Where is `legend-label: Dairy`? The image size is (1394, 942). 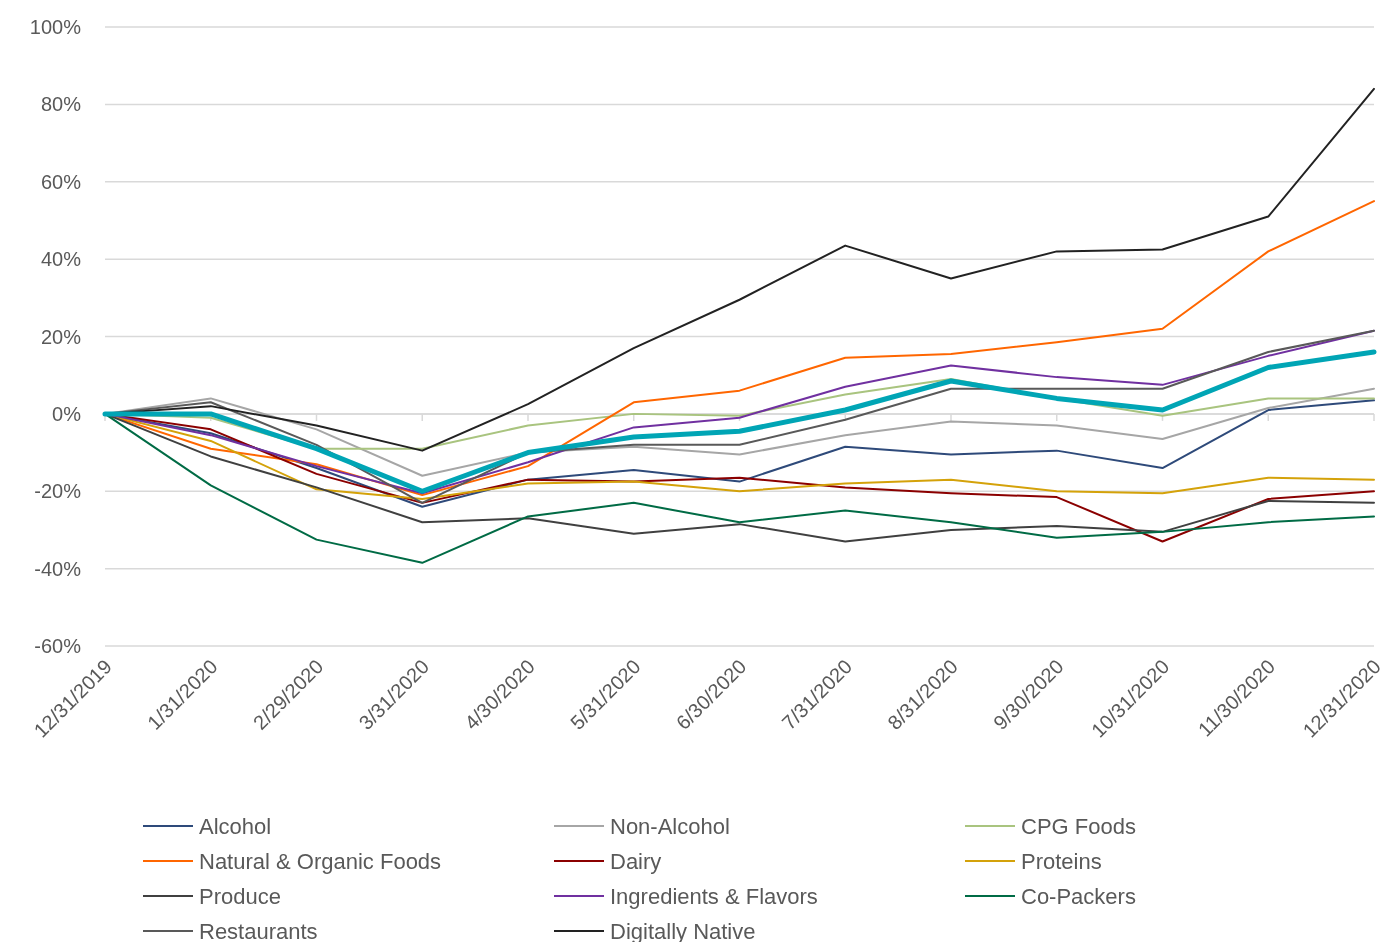 legend-label: Dairy is located at coordinates (636, 861).